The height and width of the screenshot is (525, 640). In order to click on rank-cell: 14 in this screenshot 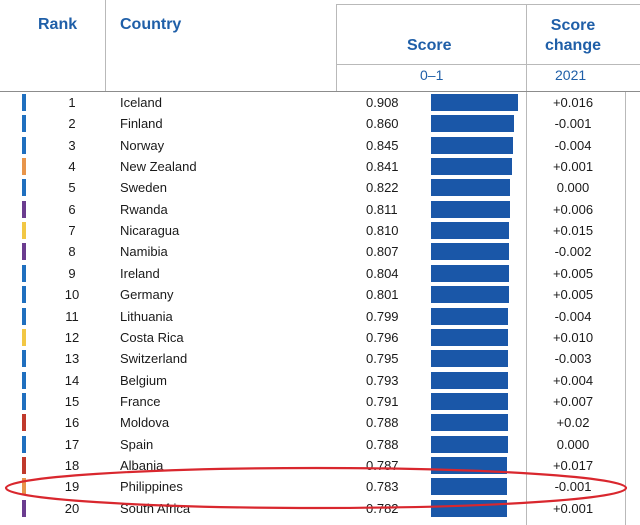, I will do `click(72, 380)`.